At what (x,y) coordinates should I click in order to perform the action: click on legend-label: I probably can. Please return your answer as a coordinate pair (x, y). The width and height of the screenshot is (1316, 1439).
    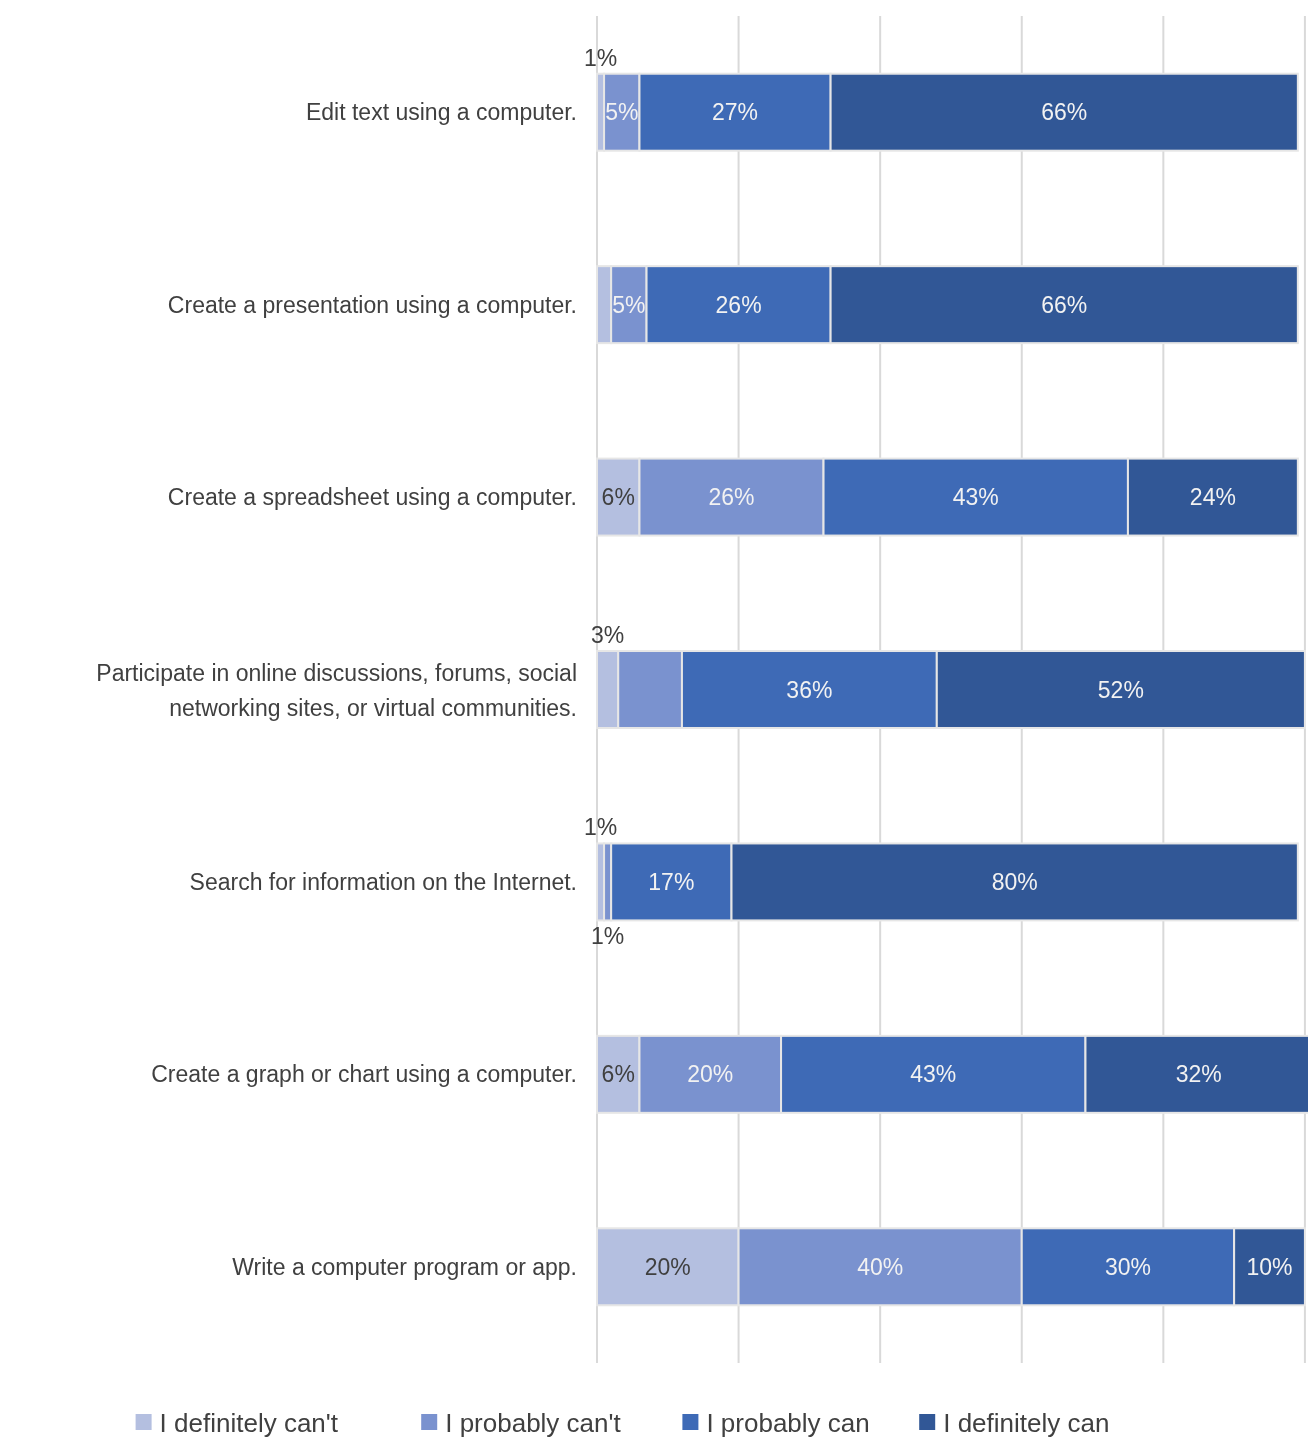
    Looking at the image, I should click on (788, 1423).